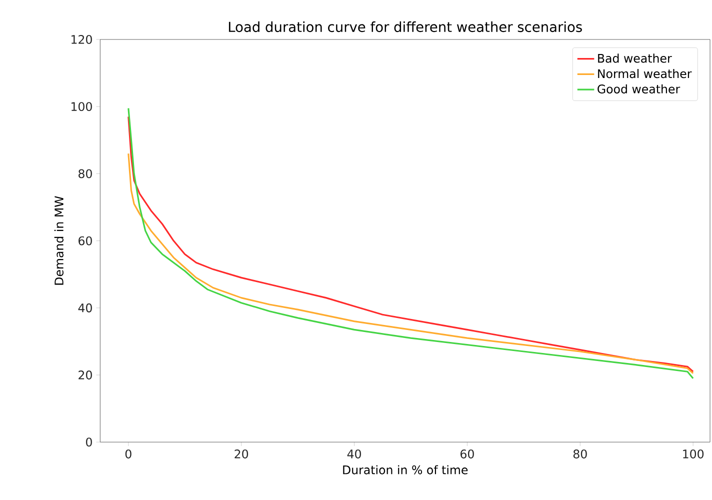 This screenshot has height=500, width=712. What do you see at coordinates (85, 375) in the screenshot?
I see `y-tick-label: 20` at bounding box center [85, 375].